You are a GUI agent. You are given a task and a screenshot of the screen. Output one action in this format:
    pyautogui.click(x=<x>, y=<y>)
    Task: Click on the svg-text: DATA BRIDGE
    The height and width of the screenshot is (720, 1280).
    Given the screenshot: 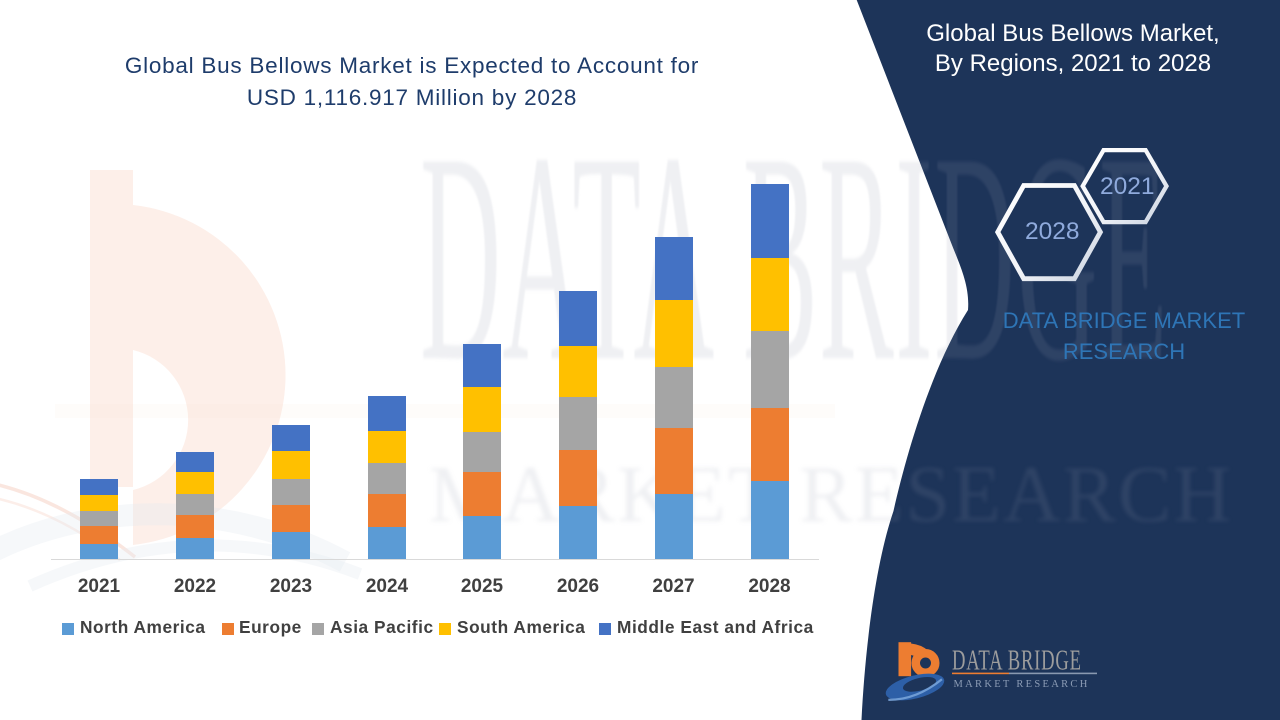 What is the action you would take?
    pyautogui.click(x=1017, y=661)
    